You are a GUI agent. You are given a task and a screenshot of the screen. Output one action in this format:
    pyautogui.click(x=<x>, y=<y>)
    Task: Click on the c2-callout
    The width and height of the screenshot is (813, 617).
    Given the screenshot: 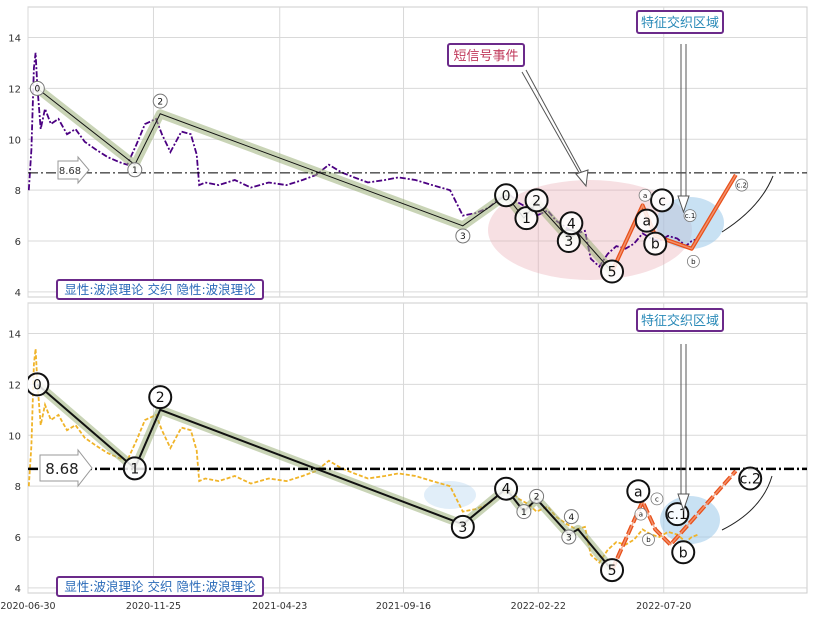 What is the action you would take?
    pyautogui.click(x=747, y=204)
    